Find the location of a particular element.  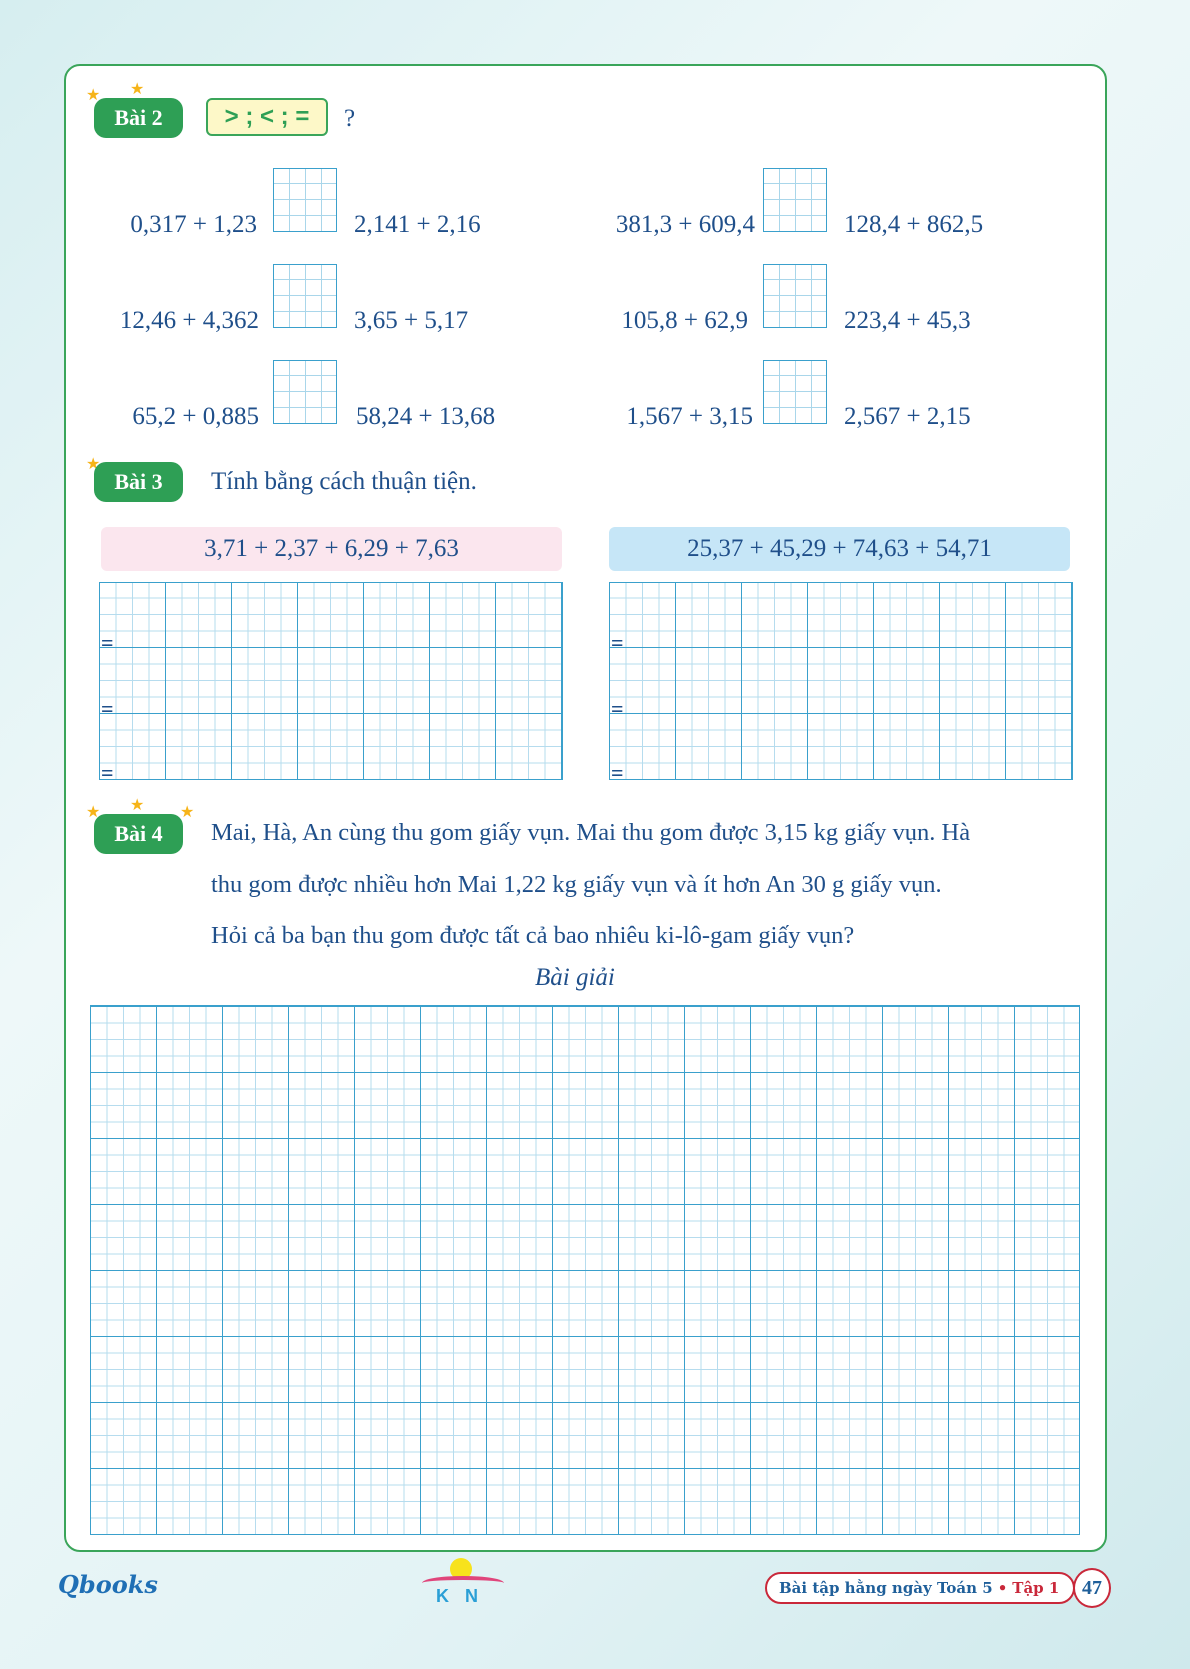

expr: 1,567 + 3,15 is located at coordinates (689, 416).